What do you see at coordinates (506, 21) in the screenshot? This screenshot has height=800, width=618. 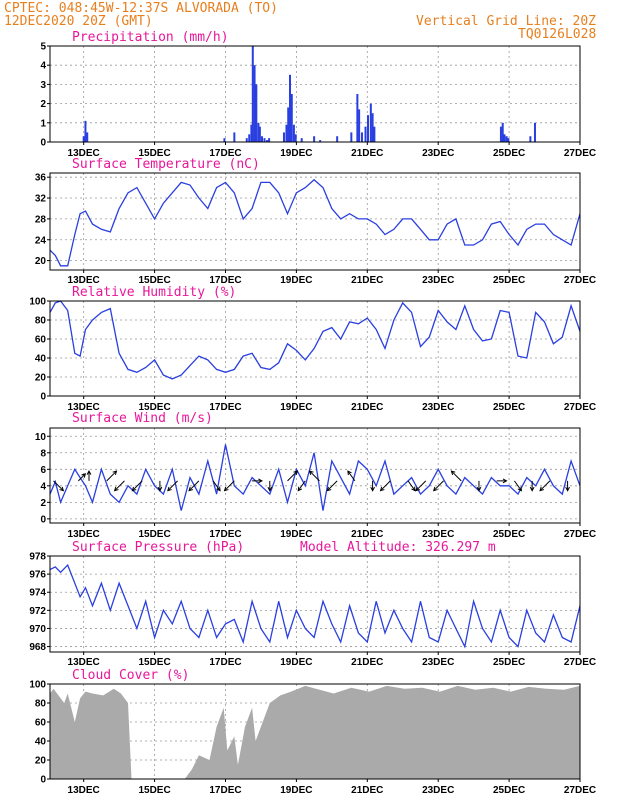 I see `grid-note-label: Vertical Grid Line: 20Z` at bounding box center [506, 21].